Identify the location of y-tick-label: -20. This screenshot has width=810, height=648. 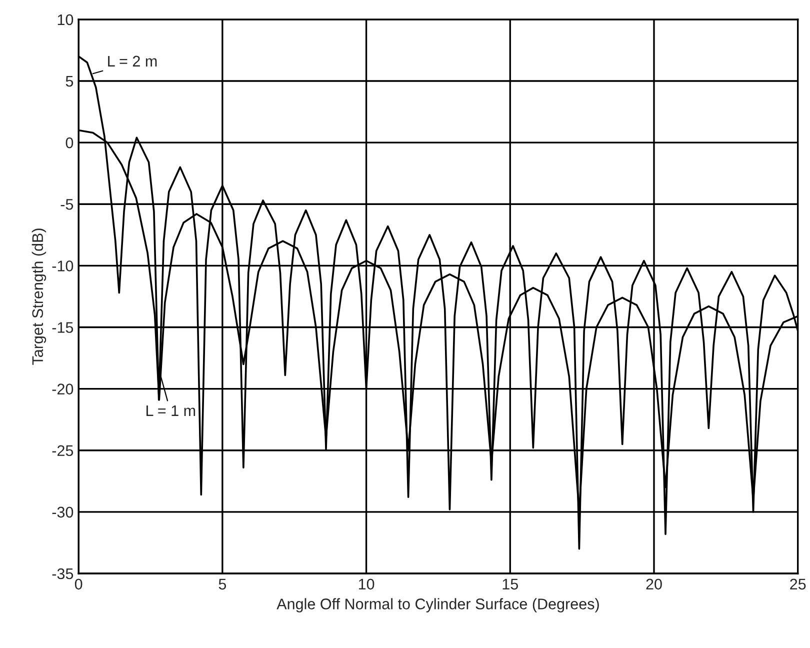
(63, 389).